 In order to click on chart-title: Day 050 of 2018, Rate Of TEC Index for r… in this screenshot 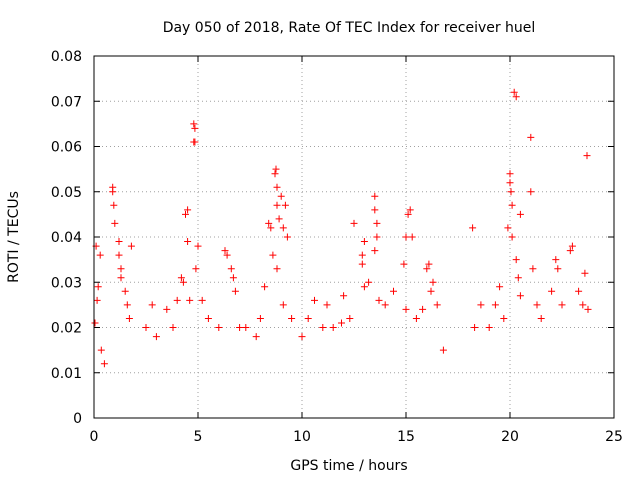, I will do `click(349, 28)`.